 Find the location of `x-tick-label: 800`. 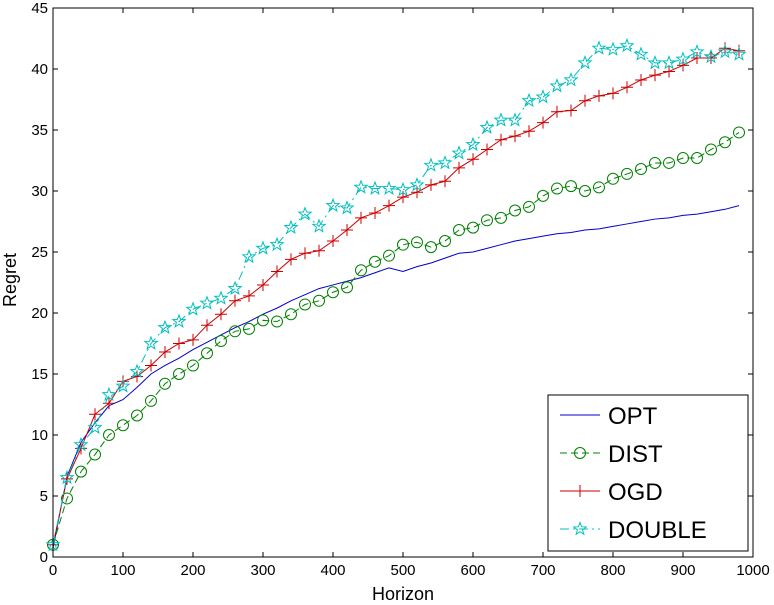

x-tick-label: 800 is located at coordinates (612, 570).